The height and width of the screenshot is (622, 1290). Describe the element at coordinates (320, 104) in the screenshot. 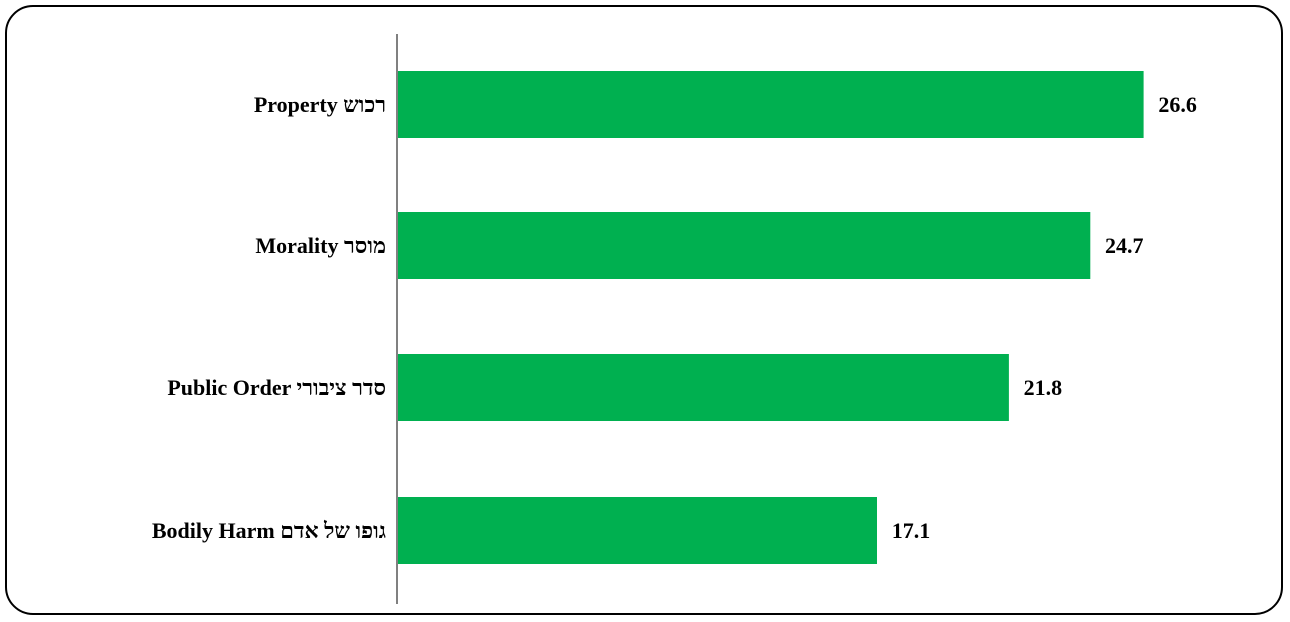

I see `category-label-0: Property רכוש` at that location.